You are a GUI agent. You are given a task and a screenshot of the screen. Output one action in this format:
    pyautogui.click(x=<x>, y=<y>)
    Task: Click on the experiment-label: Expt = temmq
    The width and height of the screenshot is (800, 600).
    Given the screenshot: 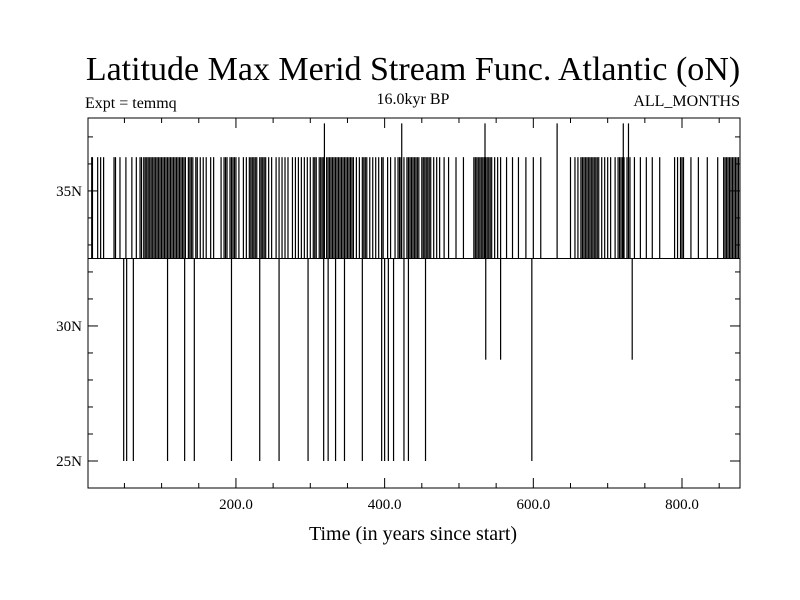 What is the action you would take?
    pyautogui.click(x=131, y=103)
    